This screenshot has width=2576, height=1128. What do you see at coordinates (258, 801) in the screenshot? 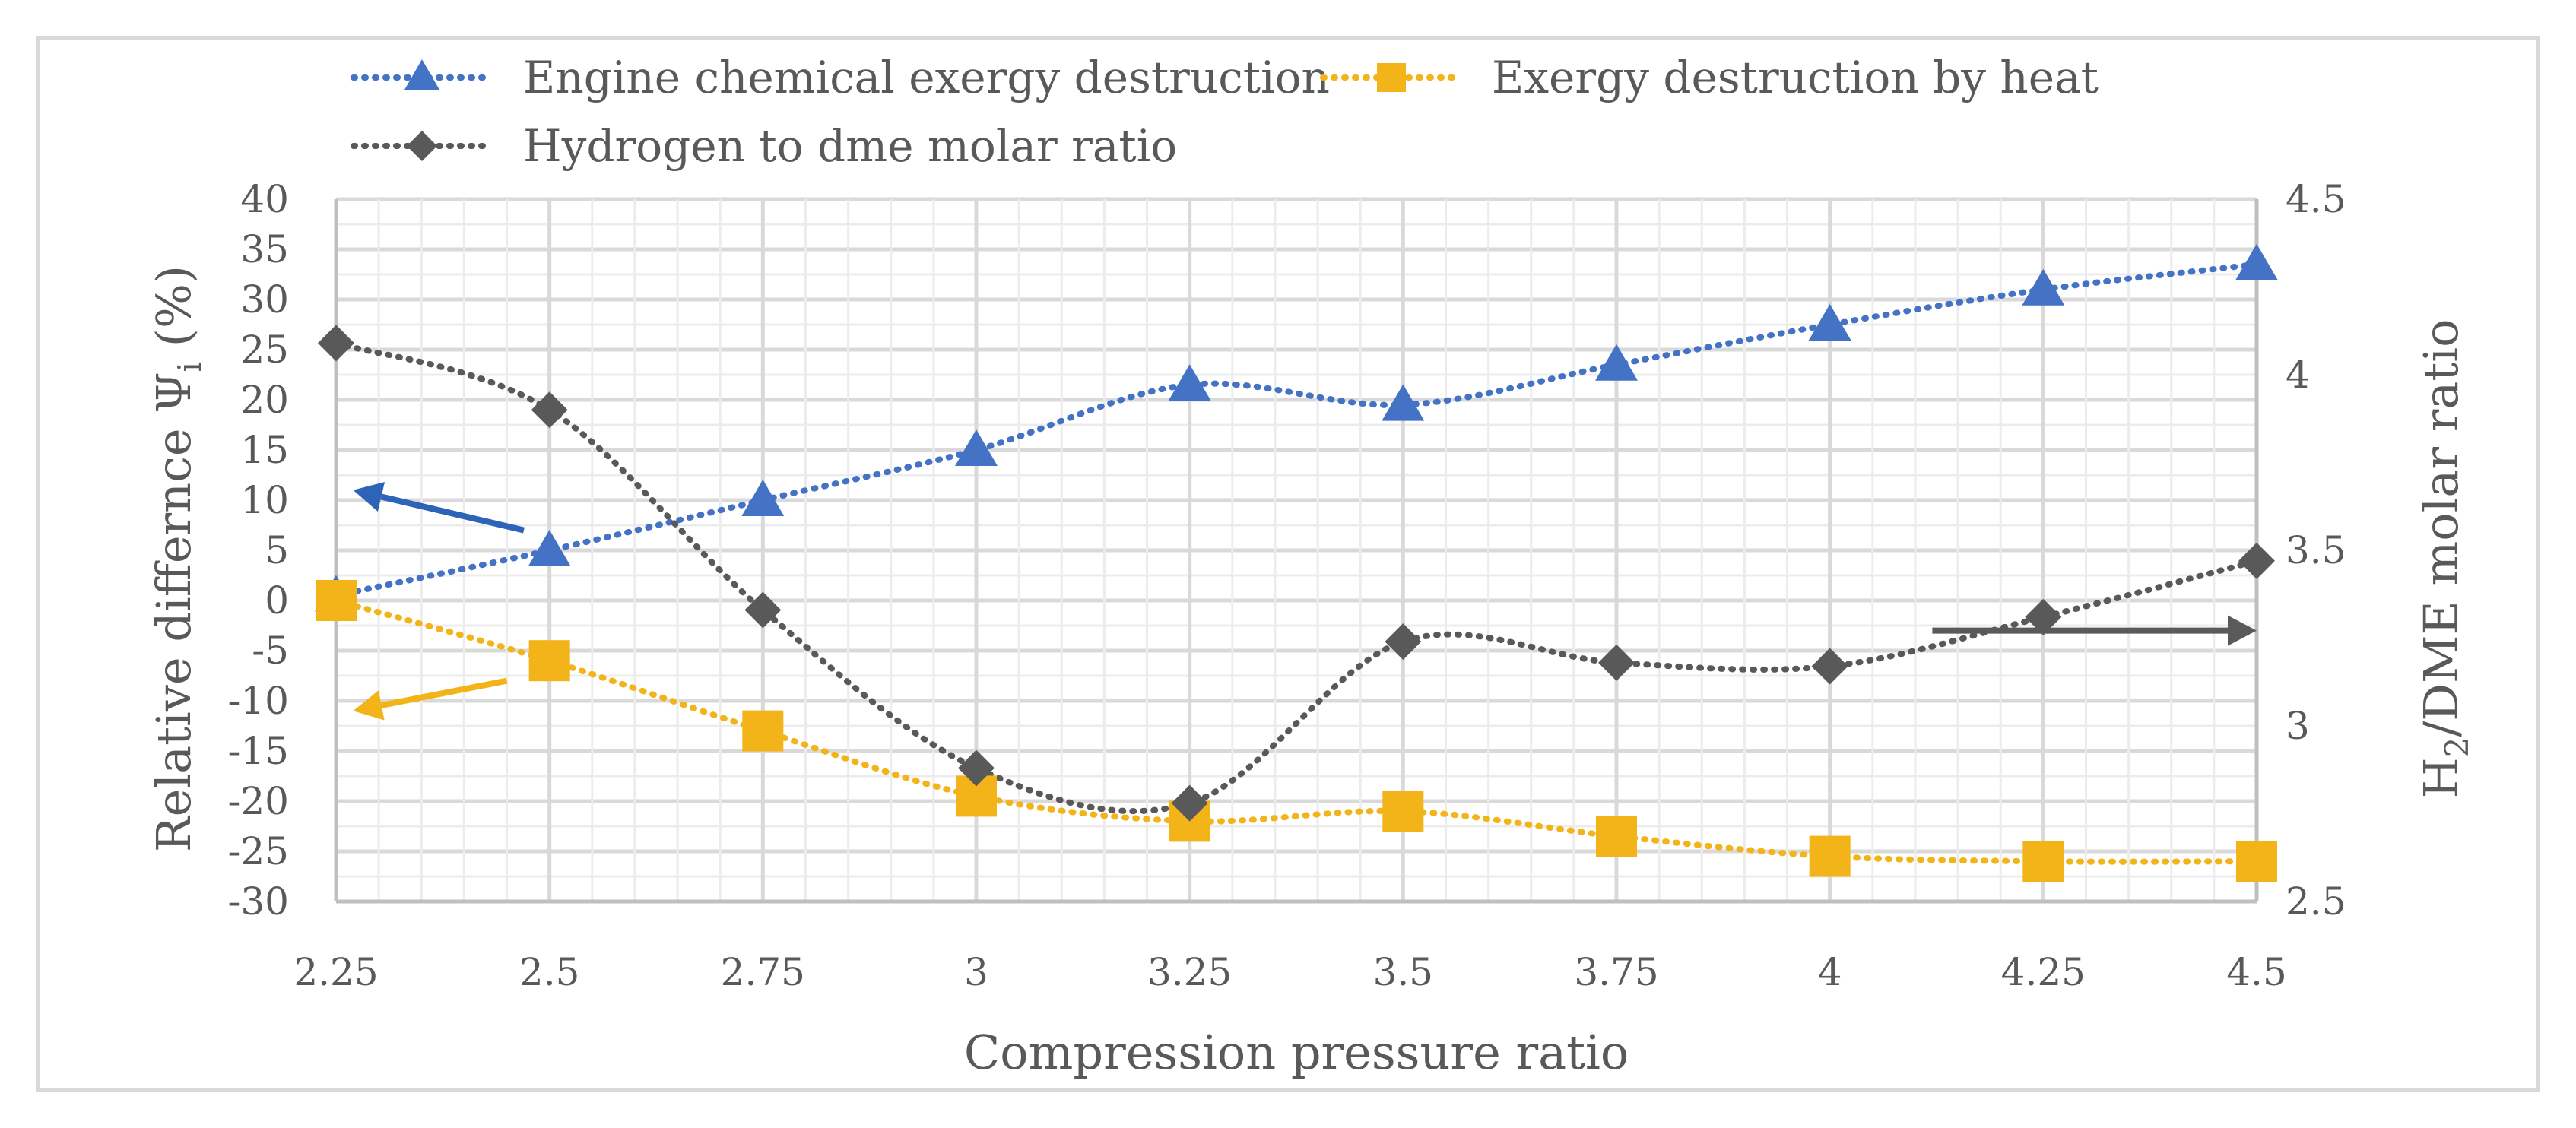
I see `y-left-tick-label: -20` at bounding box center [258, 801].